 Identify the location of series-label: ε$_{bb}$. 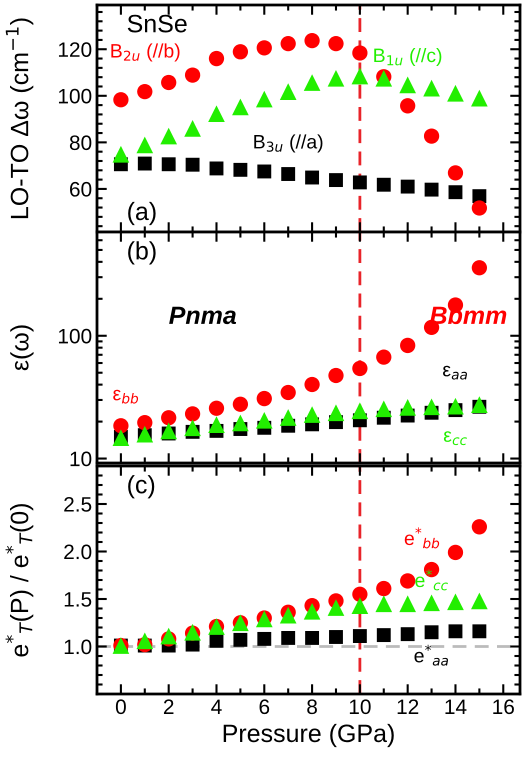
(125, 397).